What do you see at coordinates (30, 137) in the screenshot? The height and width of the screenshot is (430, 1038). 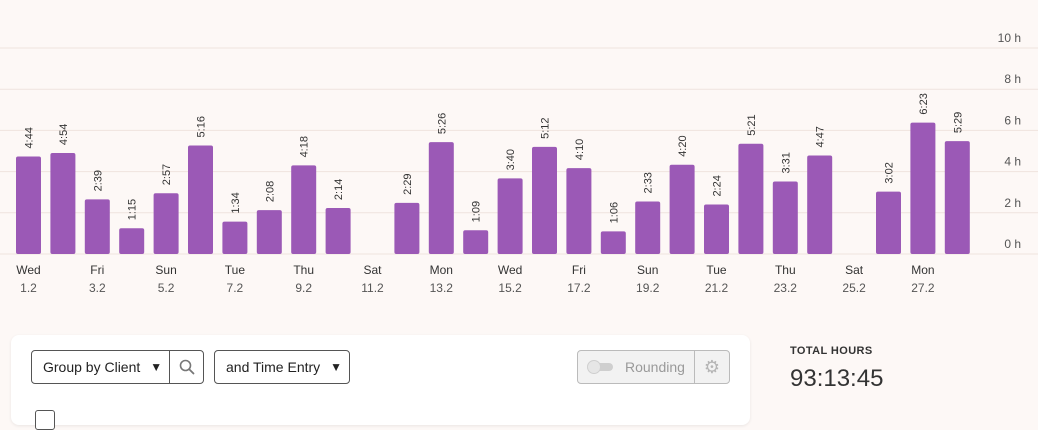 I see `bar-data-label: 4:44` at bounding box center [30, 137].